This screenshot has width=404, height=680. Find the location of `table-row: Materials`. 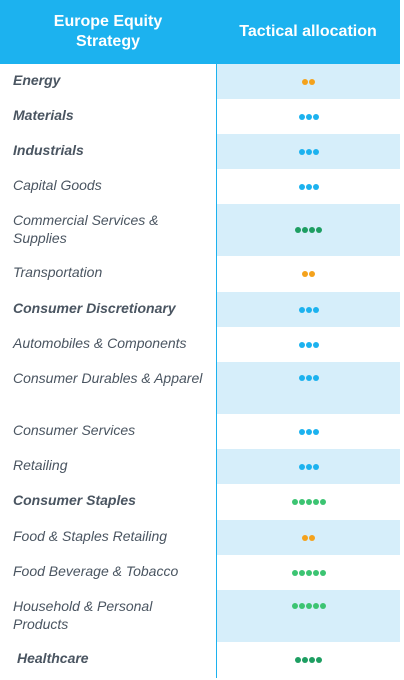

table-row: Materials is located at coordinates (200, 116).